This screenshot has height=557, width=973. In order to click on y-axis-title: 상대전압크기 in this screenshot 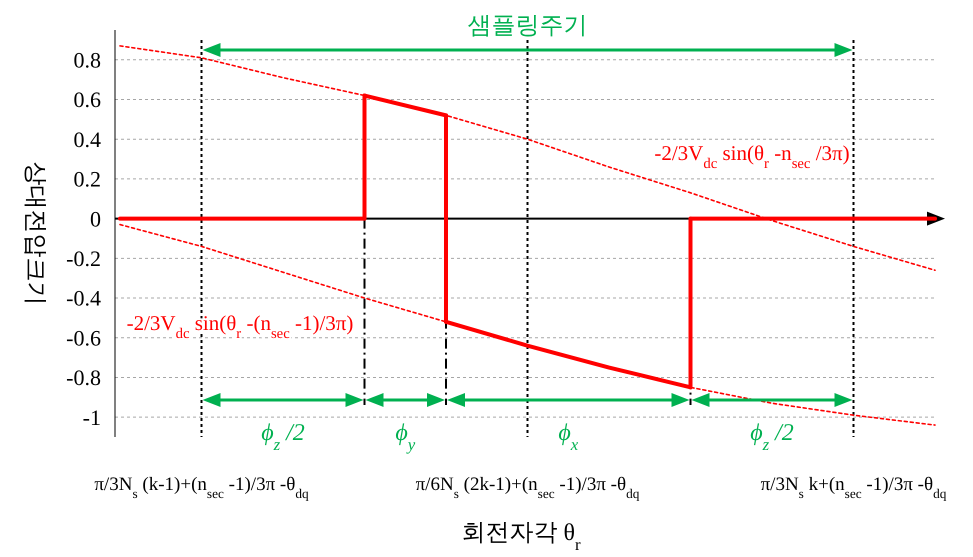, I will do `click(36, 234)`.